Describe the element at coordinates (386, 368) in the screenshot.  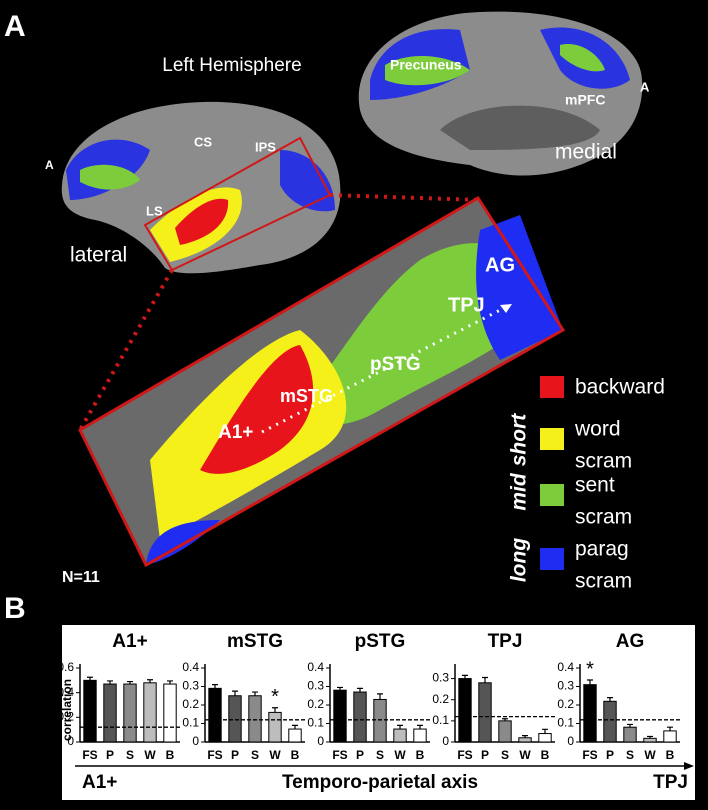
I see `axis-path` at that location.